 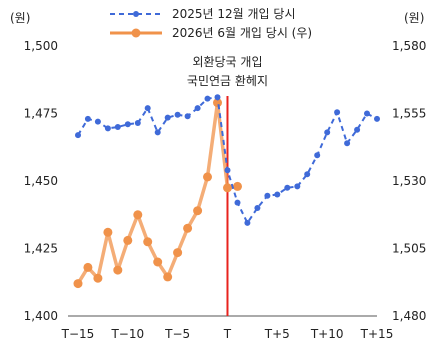 I want to click on x-axis-tick-label: T−15, so click(x=78, y=334).